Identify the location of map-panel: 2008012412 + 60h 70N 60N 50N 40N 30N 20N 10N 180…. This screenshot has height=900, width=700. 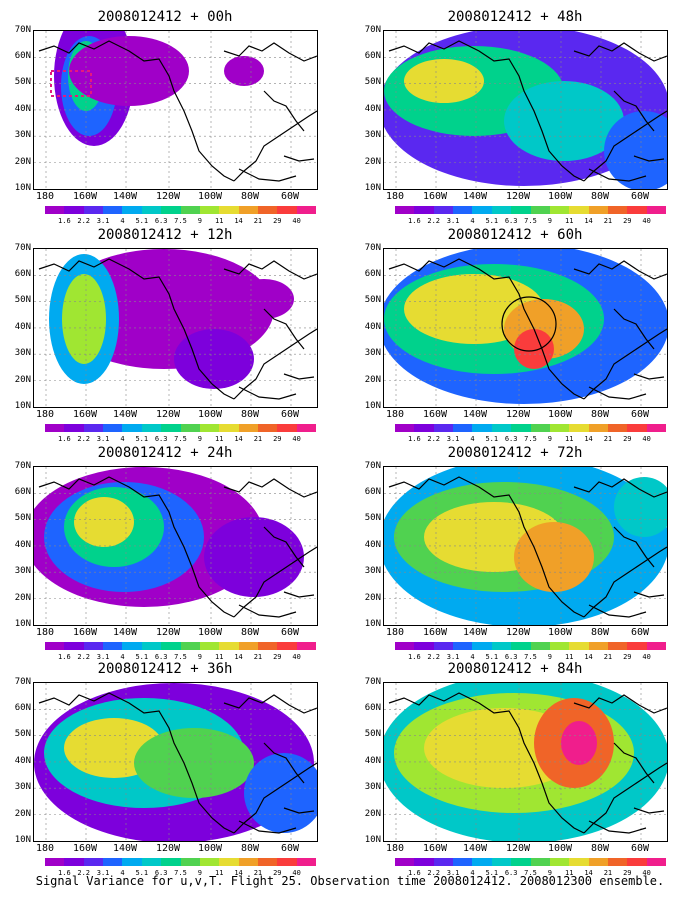
(515, 334).